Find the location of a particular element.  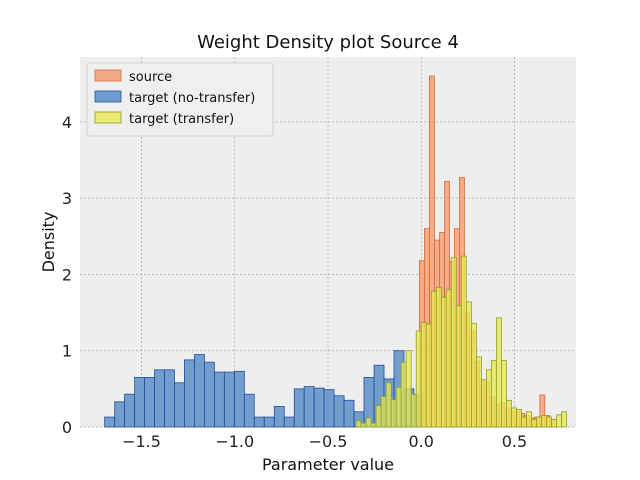

x-tick-label: 0.0 is located at coordinates (421, 441).